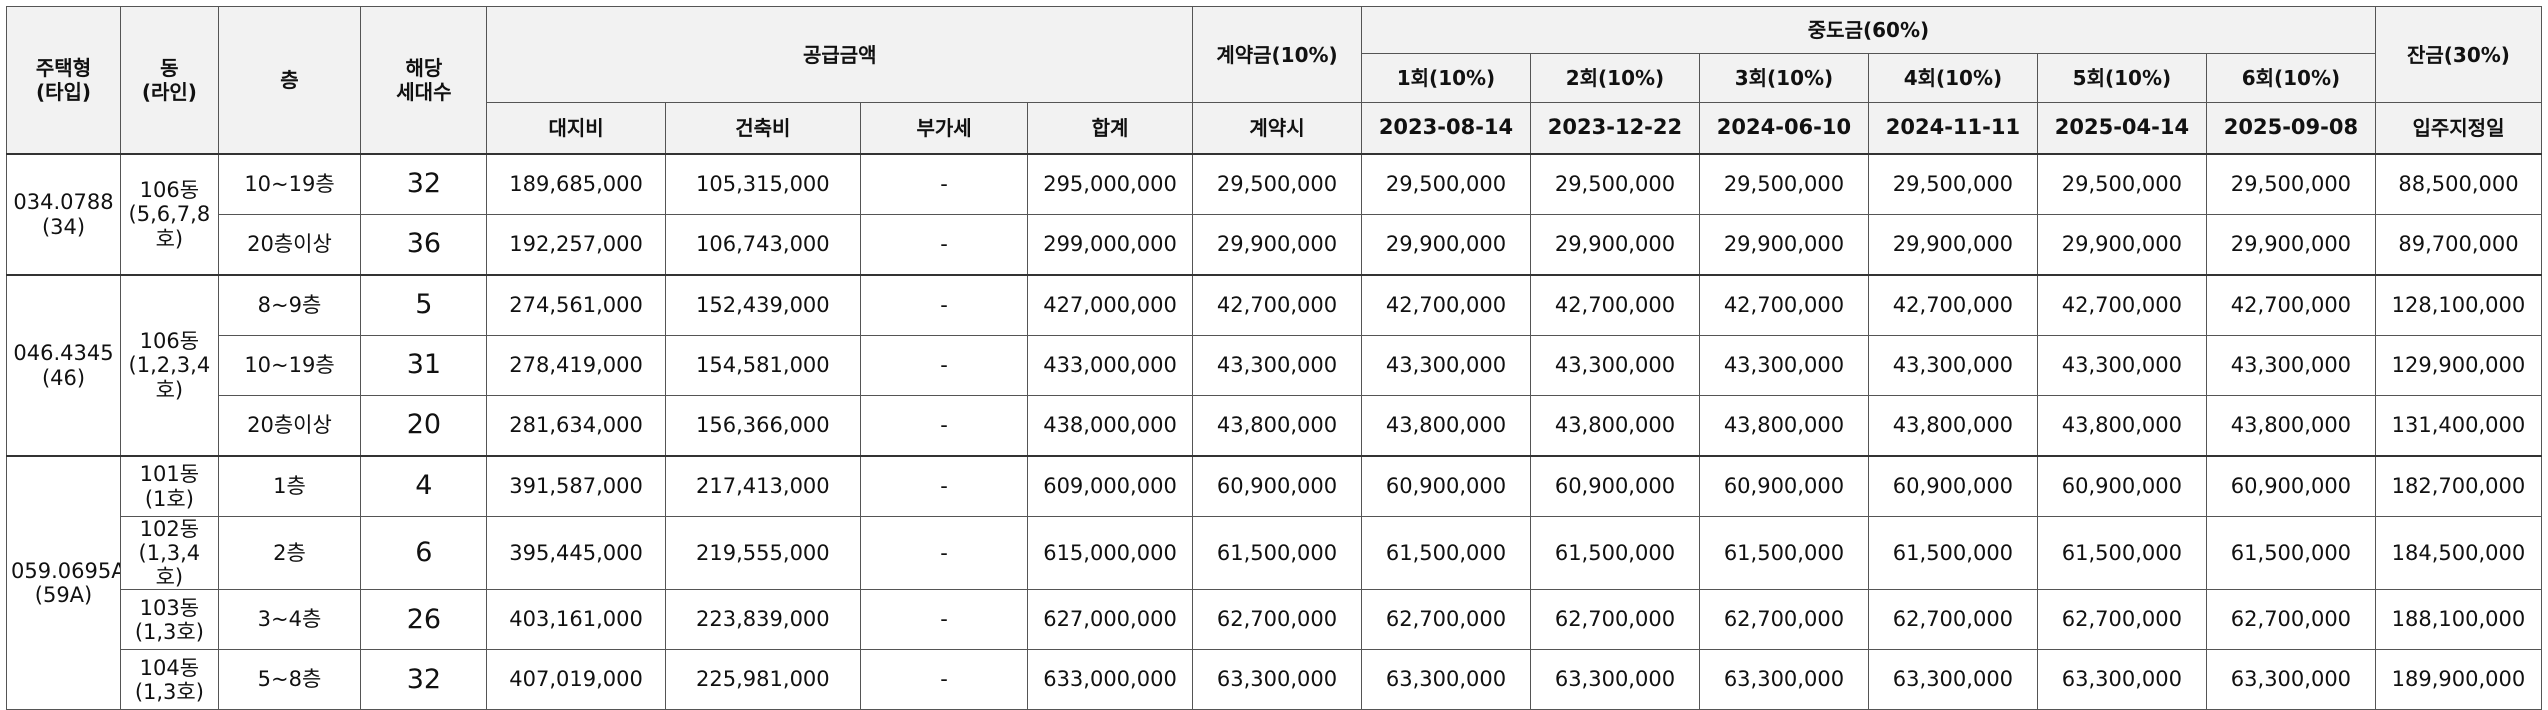  Describe the element at coordinates (763, 128) in the screenshot. I see `header-building-cost: 건축비` at that location.